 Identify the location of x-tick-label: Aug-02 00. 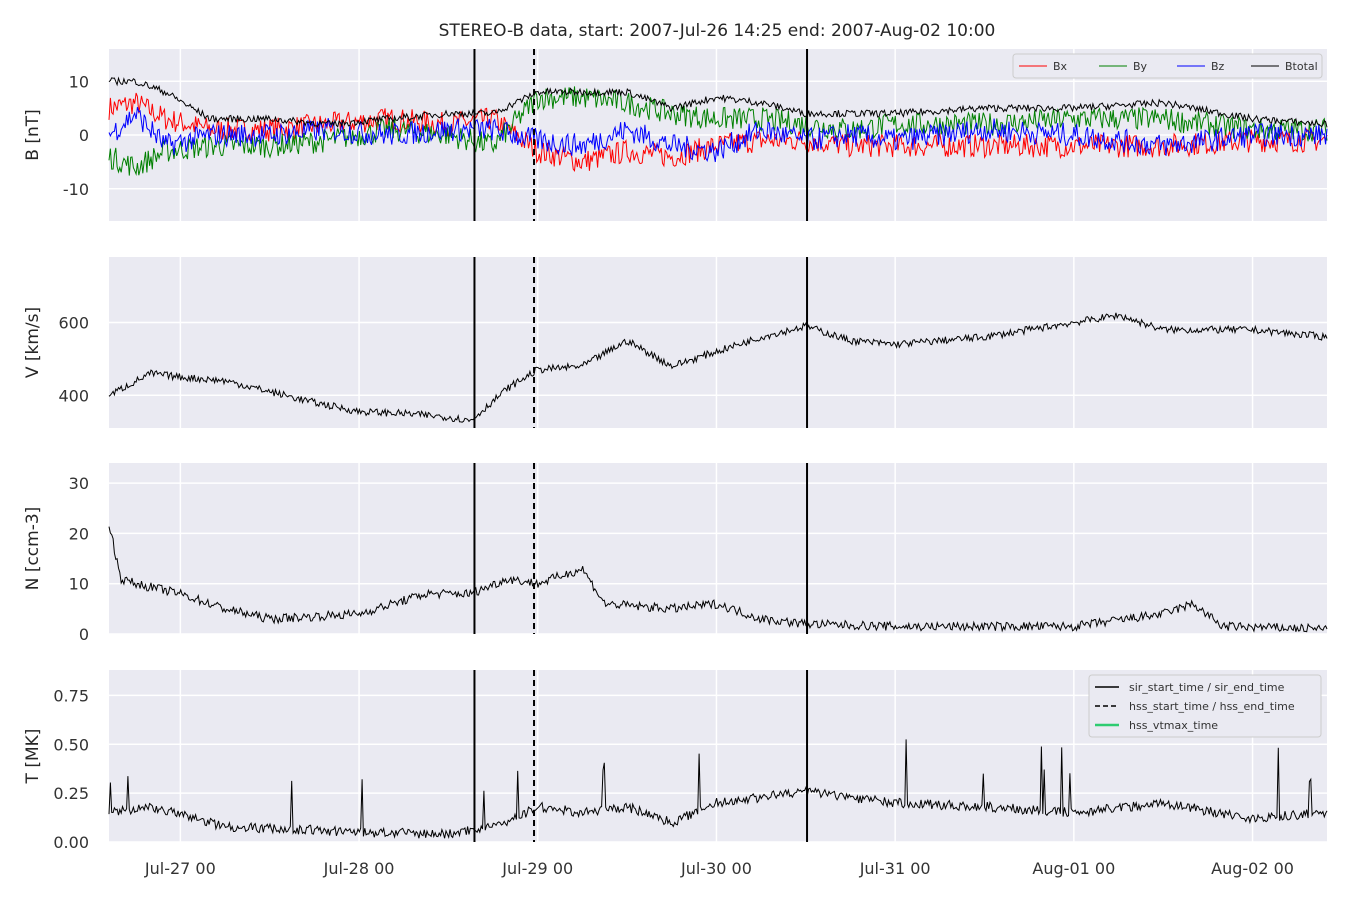
(1252, 868).